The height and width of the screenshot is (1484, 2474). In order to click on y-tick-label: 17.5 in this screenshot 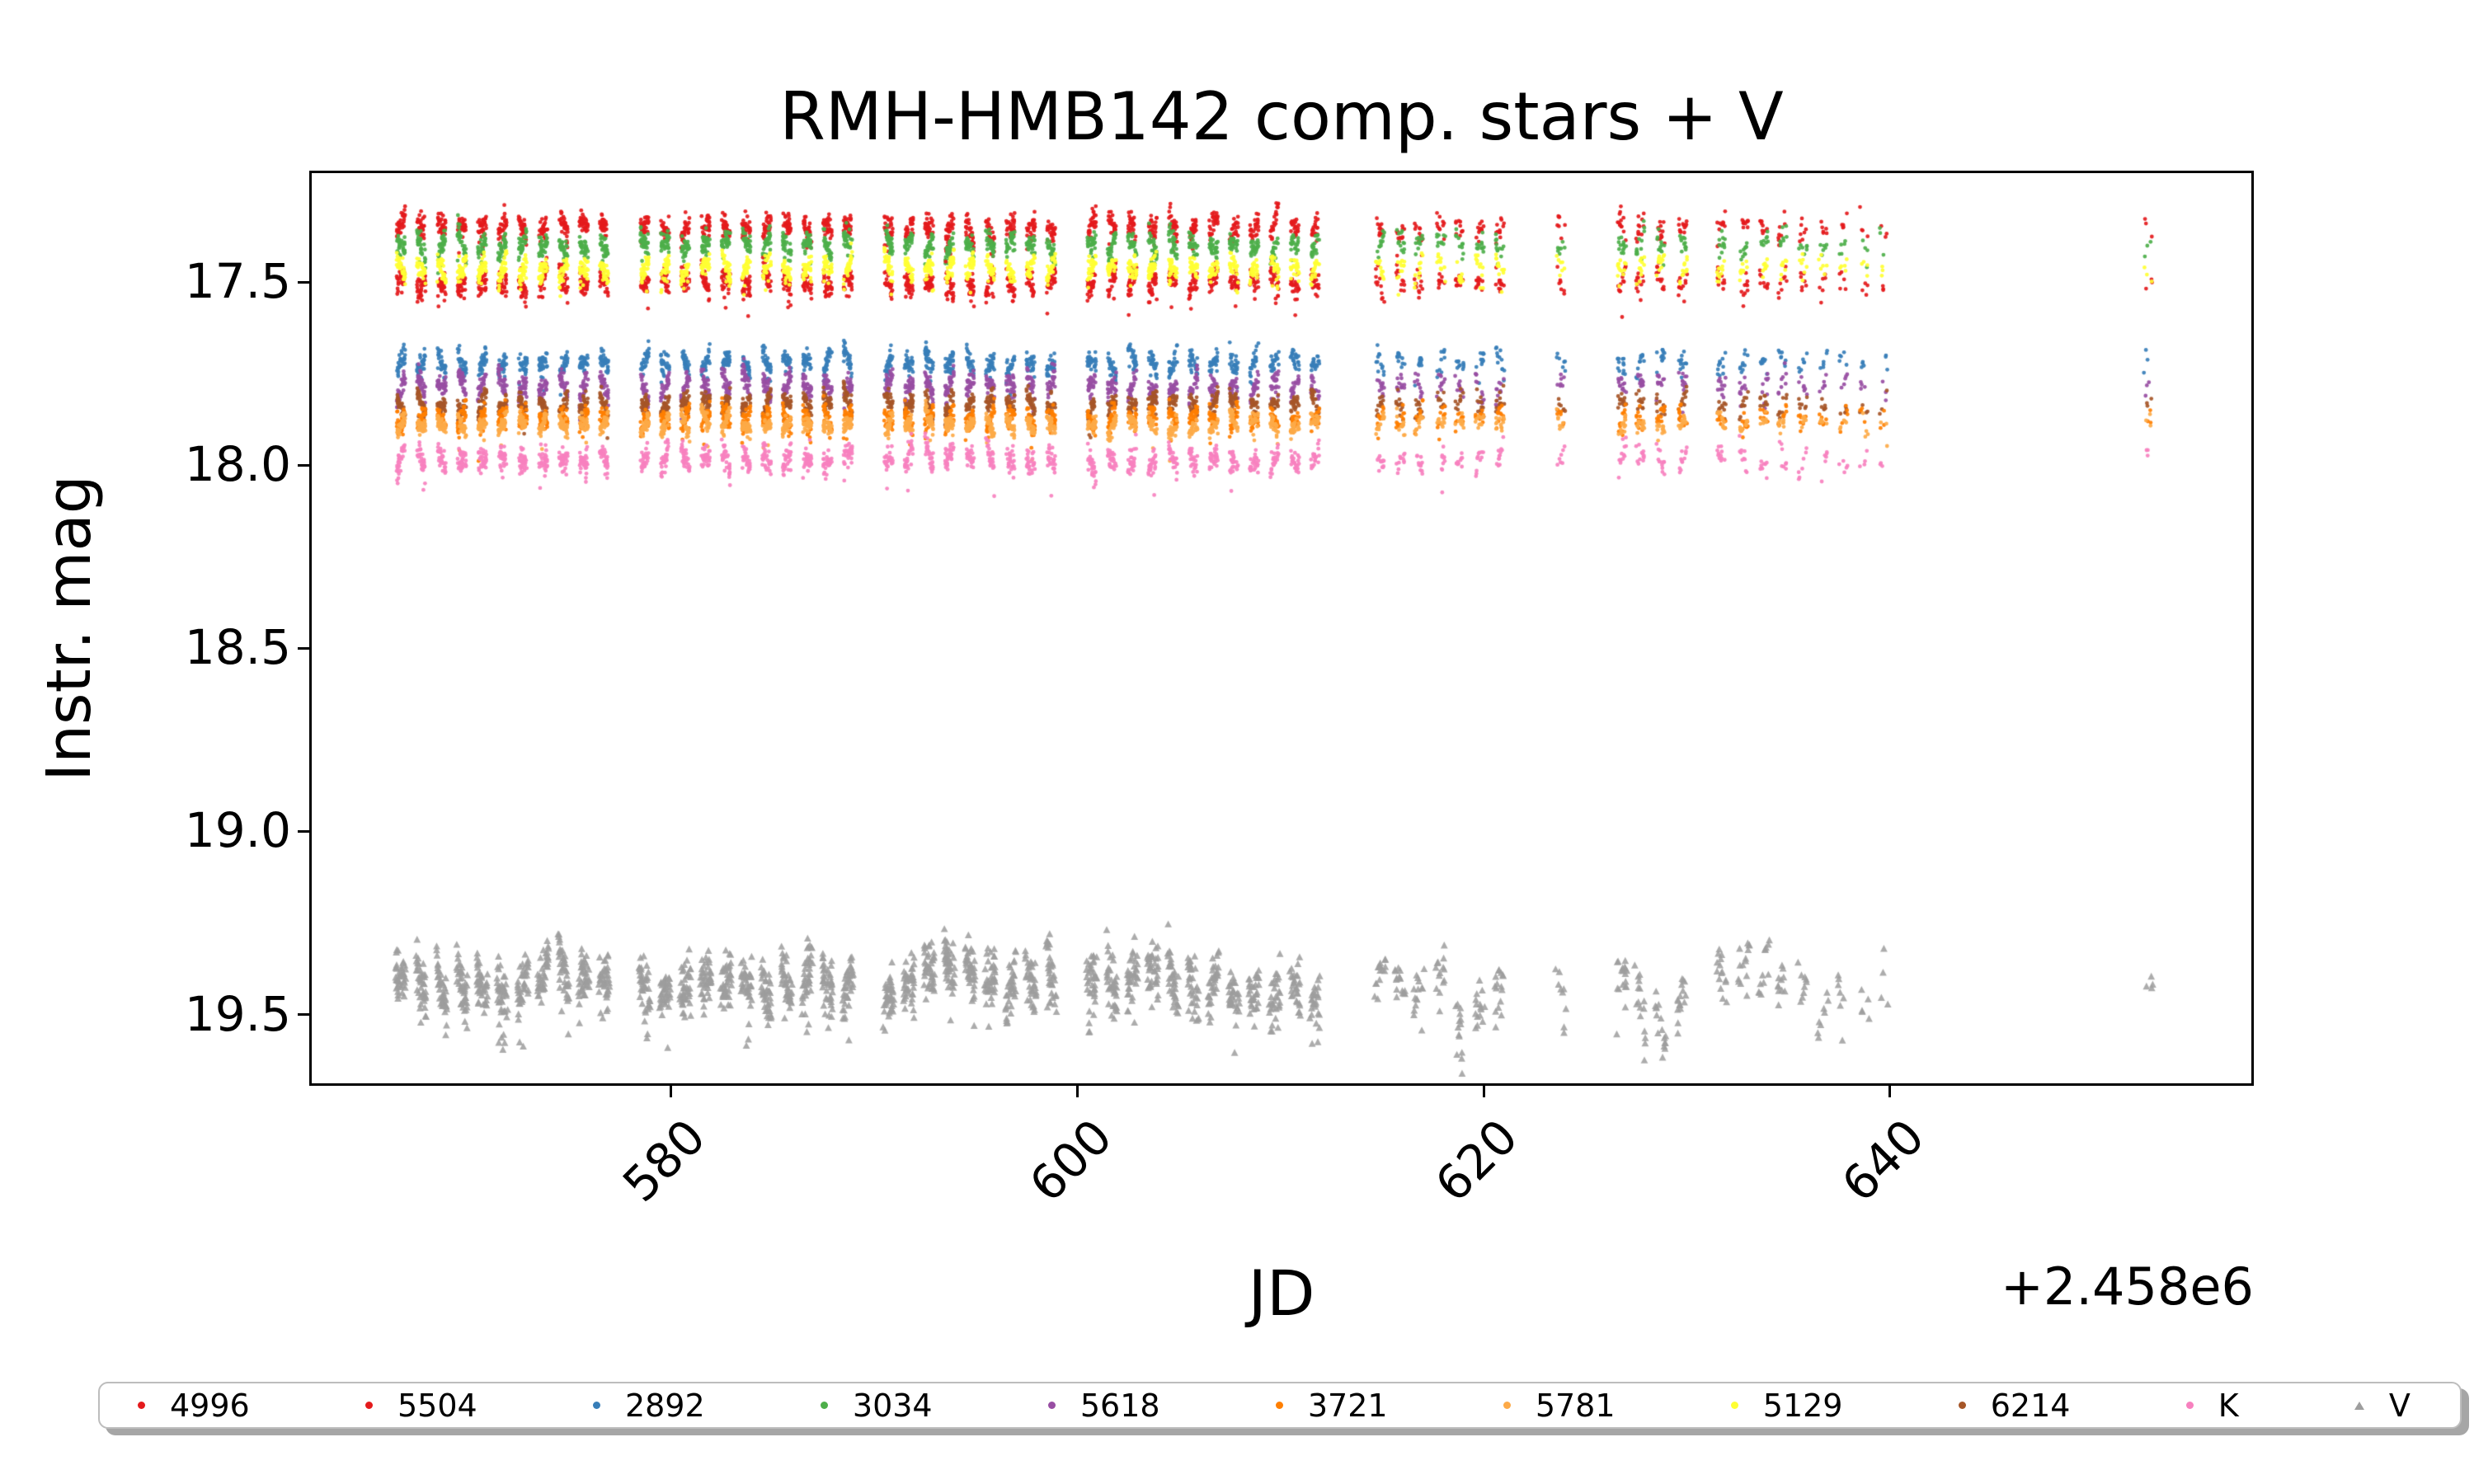, I will do `click(237, 281)`.